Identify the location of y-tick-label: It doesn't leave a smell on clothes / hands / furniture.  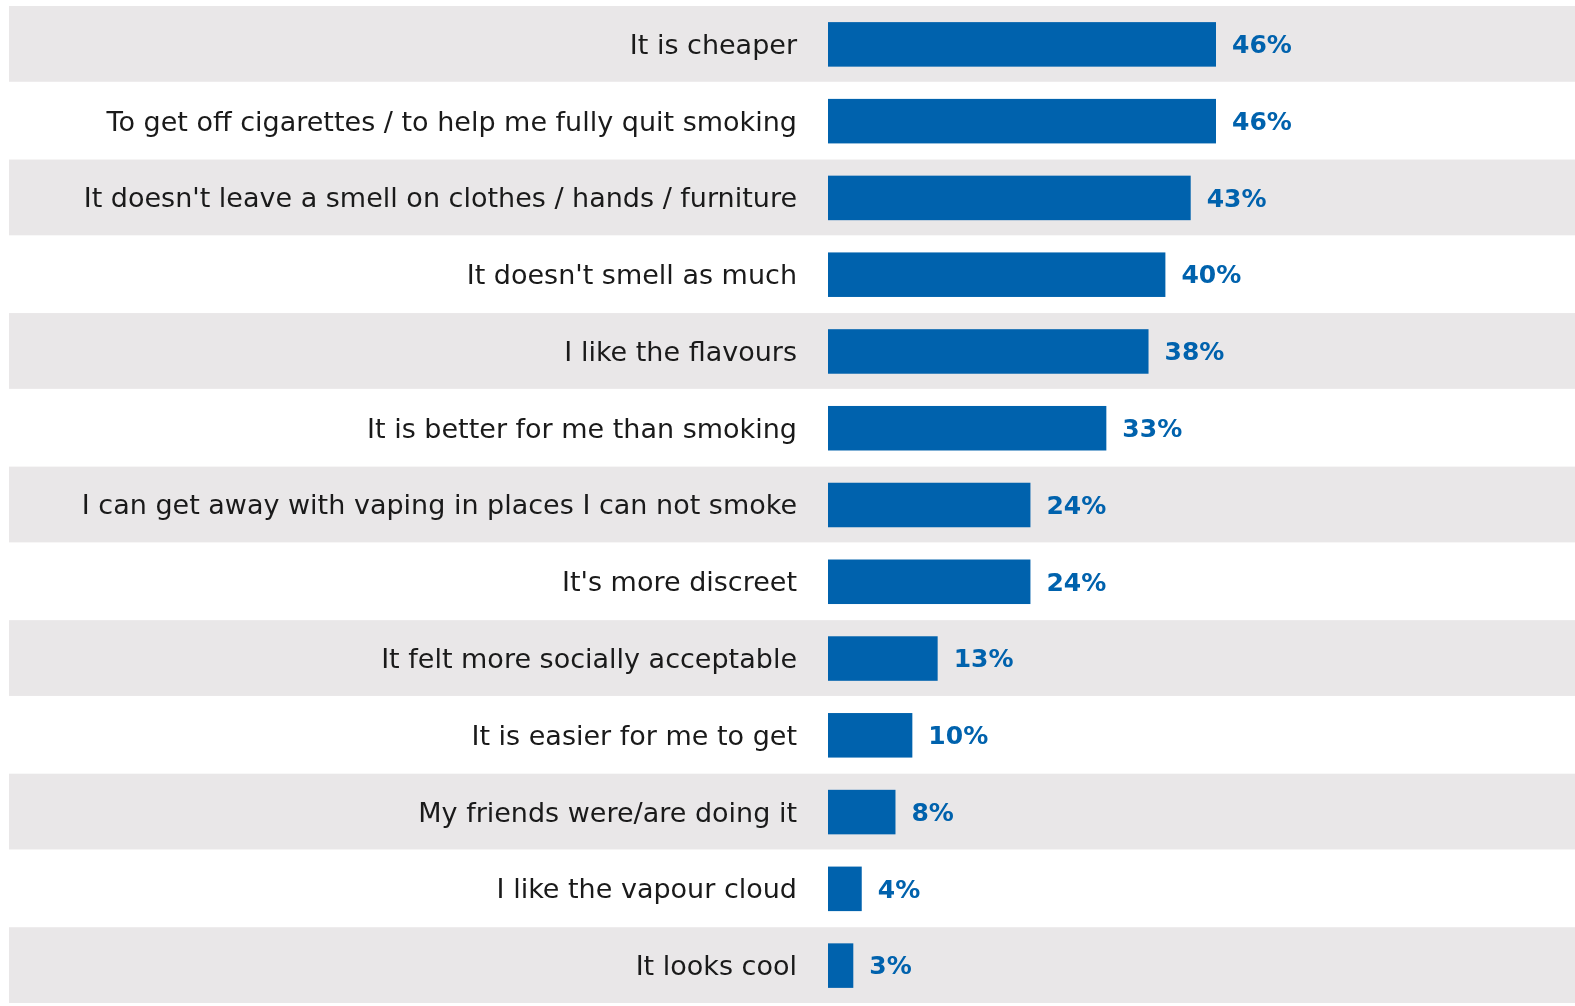
(440, 198).